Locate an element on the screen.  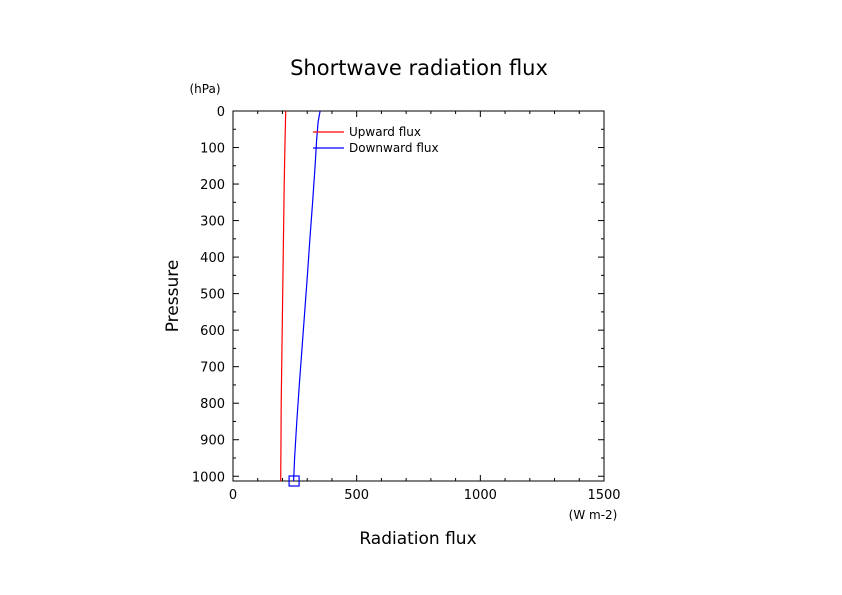
y-tick-label: 800 is located at coordinates (212, 404).